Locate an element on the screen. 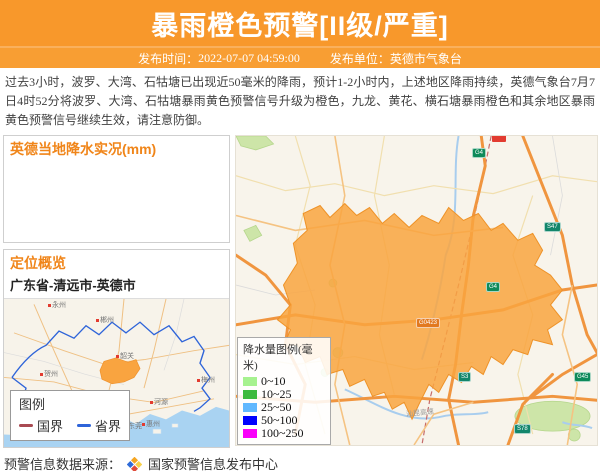  road-shield-label: G0423 is located at coordinates (428, 323).